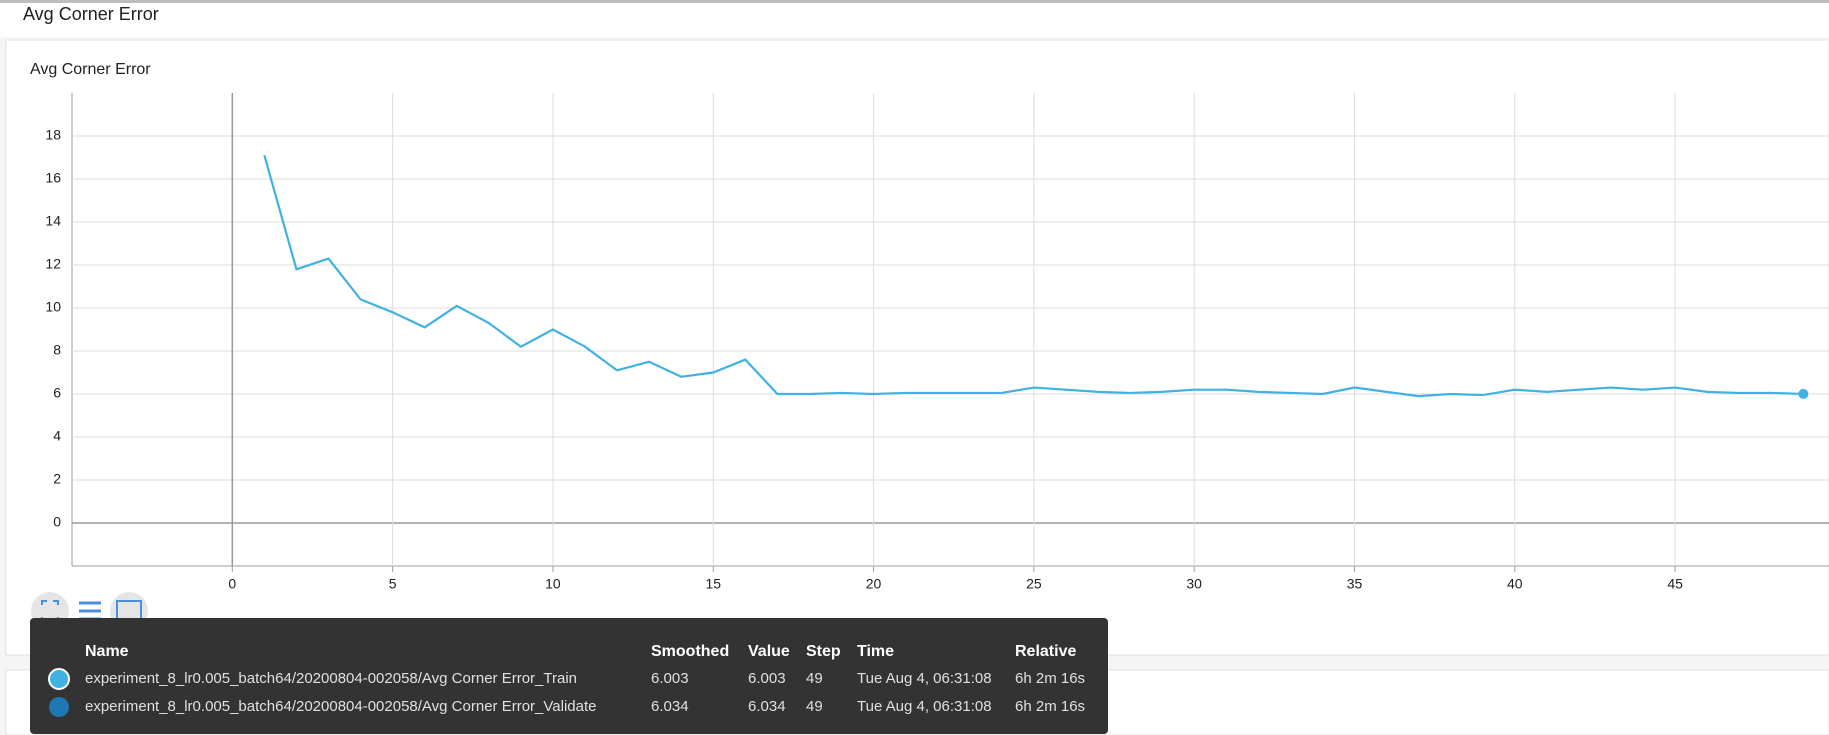 This screenshot has height=735, width=1829. I want to click on y-tick-label: 14, so click(53, 221).